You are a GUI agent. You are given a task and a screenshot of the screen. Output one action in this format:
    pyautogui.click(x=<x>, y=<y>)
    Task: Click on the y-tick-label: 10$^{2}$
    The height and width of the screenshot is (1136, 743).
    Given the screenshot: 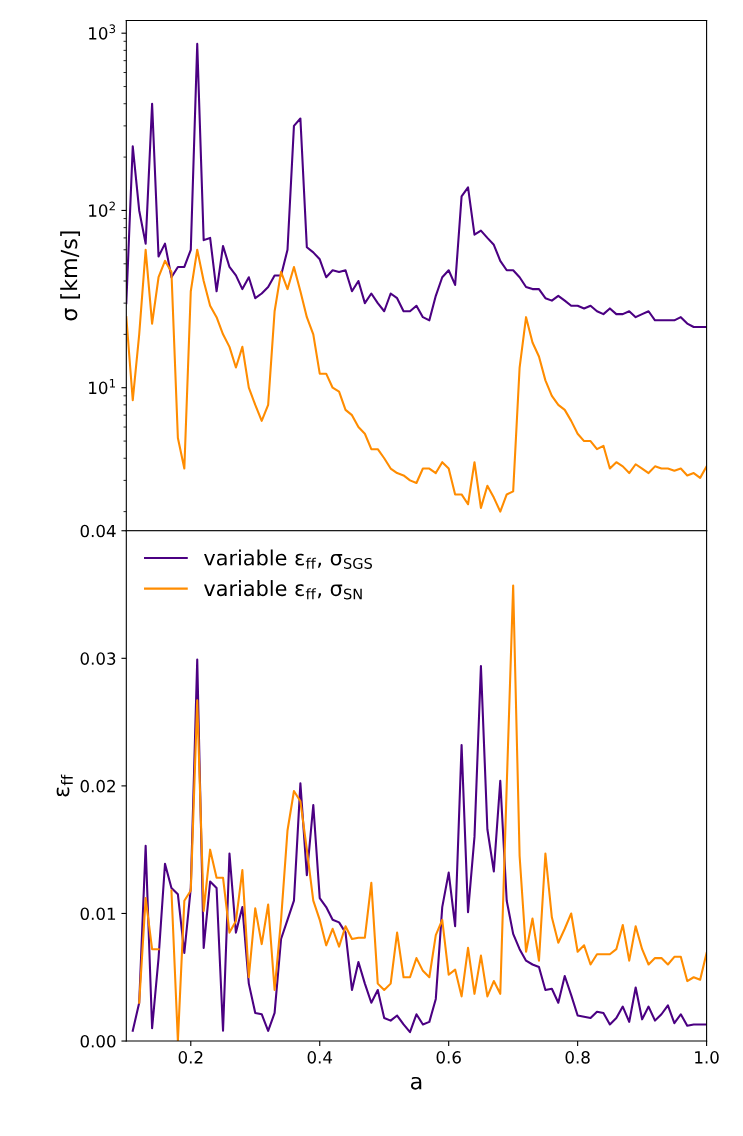 What is the action you would take?
    pyautogui.click(x=102, y=209)
    